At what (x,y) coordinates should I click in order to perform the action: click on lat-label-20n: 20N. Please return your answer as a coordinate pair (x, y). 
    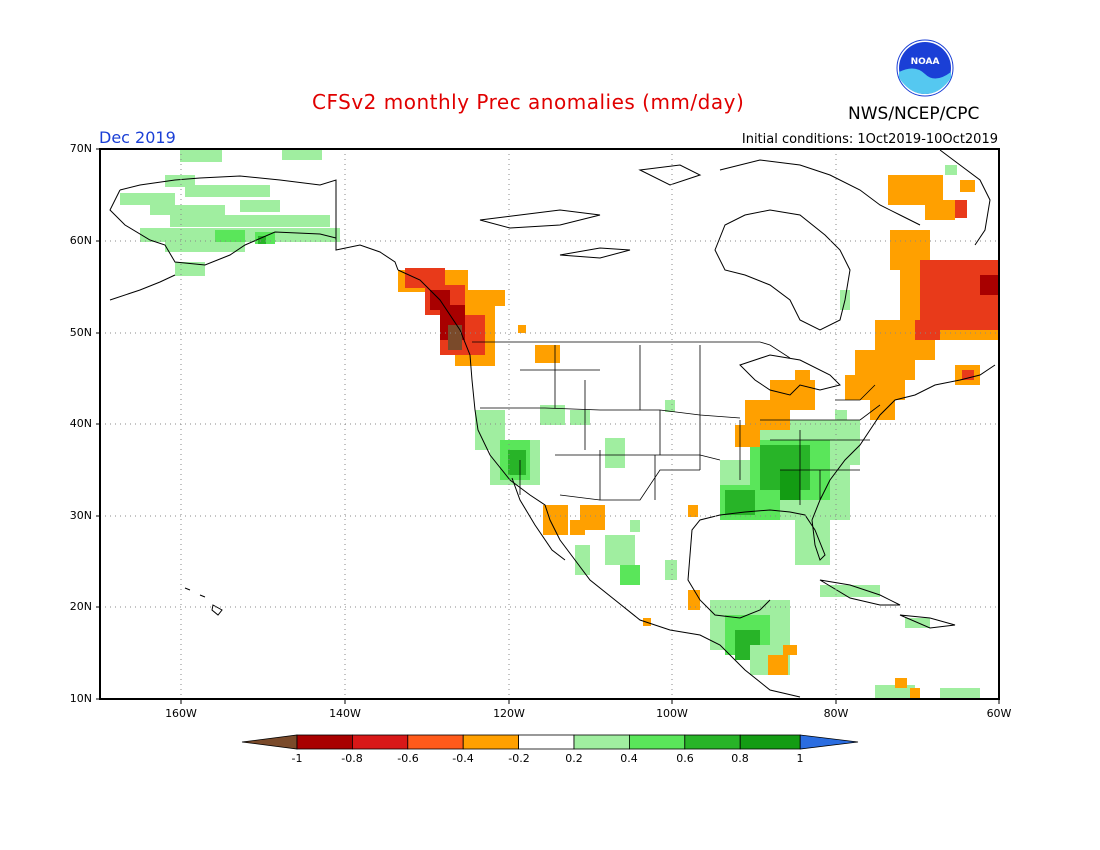
    Looking at the image, I should click on (80, 606).